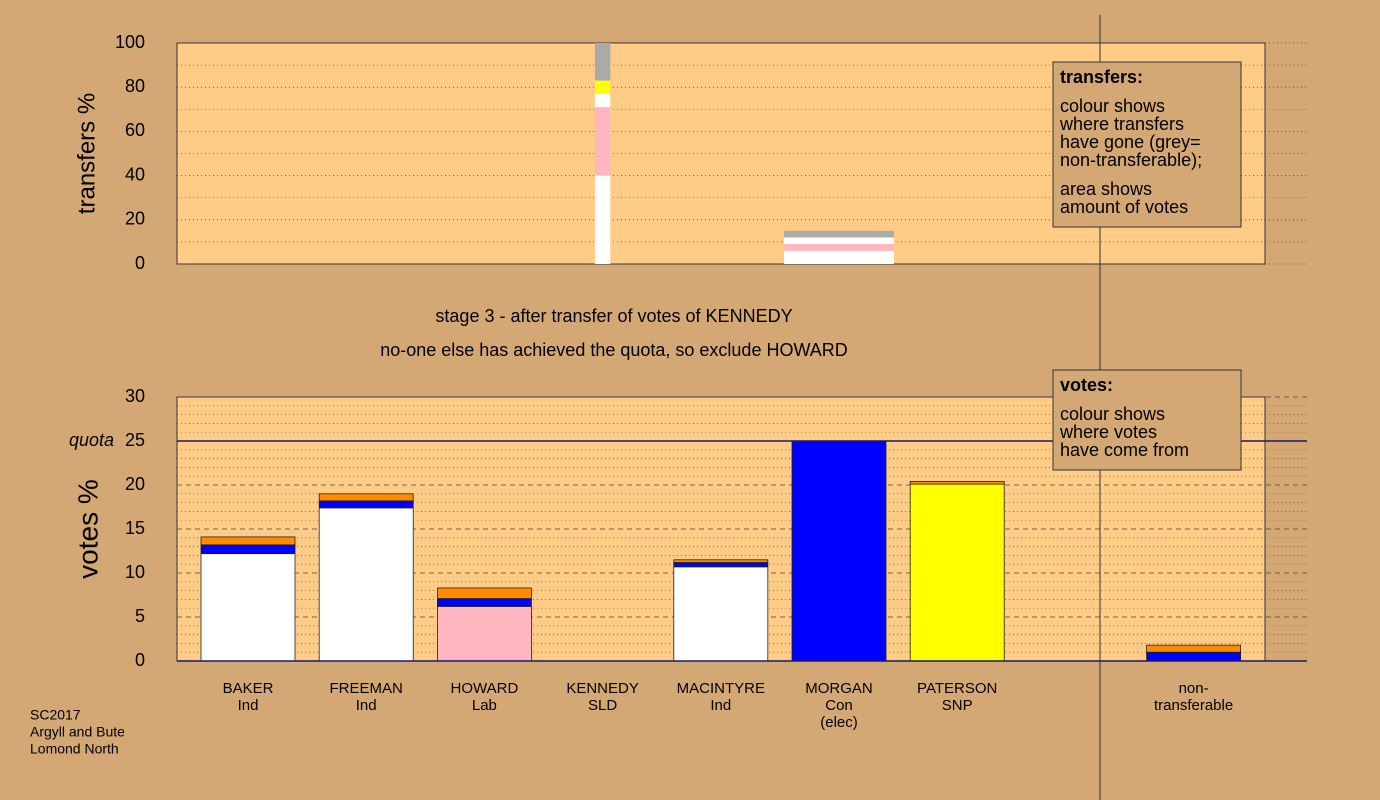 The image size is (1380, 800). I want to click on legend-title: votes:, so click(1086, 385).